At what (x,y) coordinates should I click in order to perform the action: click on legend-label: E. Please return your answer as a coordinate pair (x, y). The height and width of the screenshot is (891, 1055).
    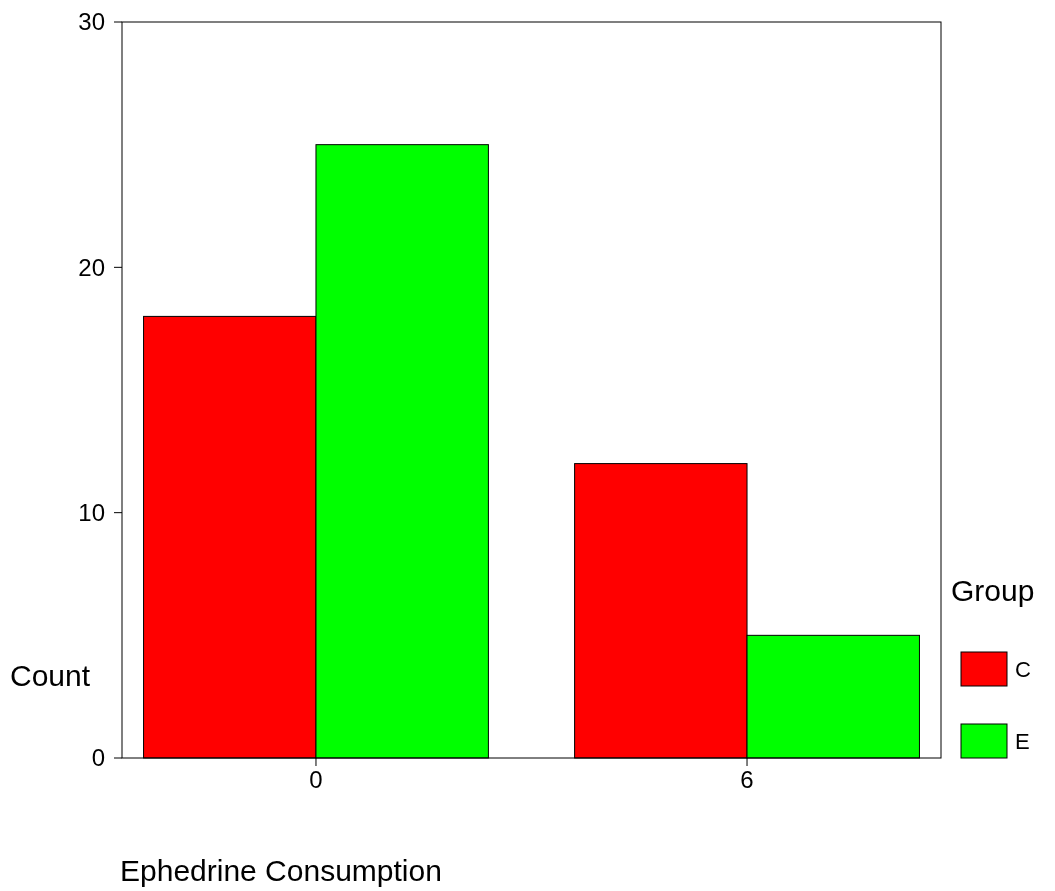
    Looking at the image, I should click on (1022, 741).